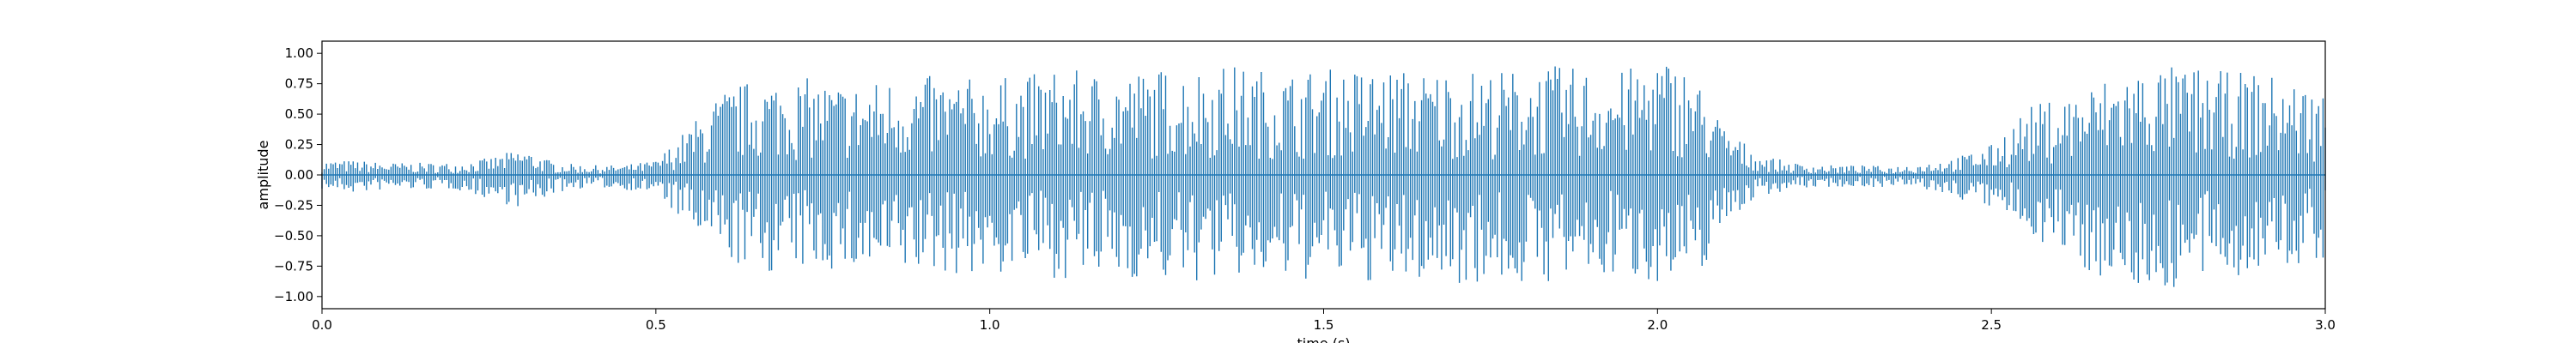 This screenshot has width=2576, height=343. Describe the element at coordinates (299, 114) in the screenshot. I see `y-tick-label: 0.50` at that location.